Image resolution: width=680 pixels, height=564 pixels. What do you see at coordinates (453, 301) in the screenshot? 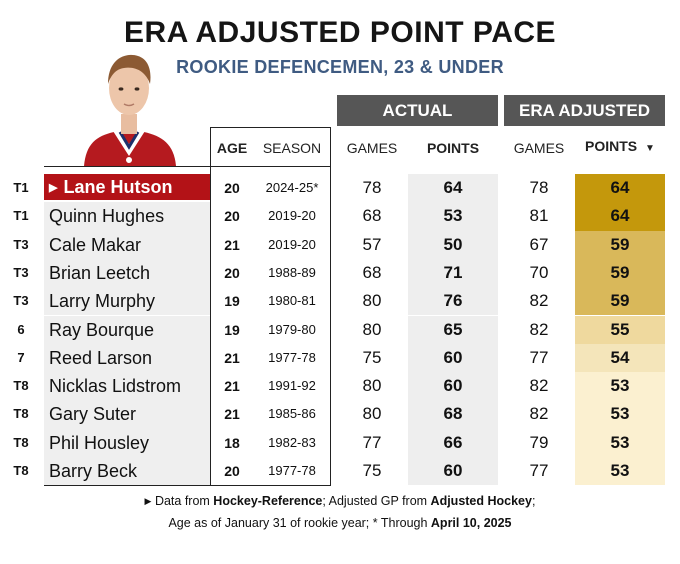
I see `actual-points-cell: 76` at bounding box center [453, 301].